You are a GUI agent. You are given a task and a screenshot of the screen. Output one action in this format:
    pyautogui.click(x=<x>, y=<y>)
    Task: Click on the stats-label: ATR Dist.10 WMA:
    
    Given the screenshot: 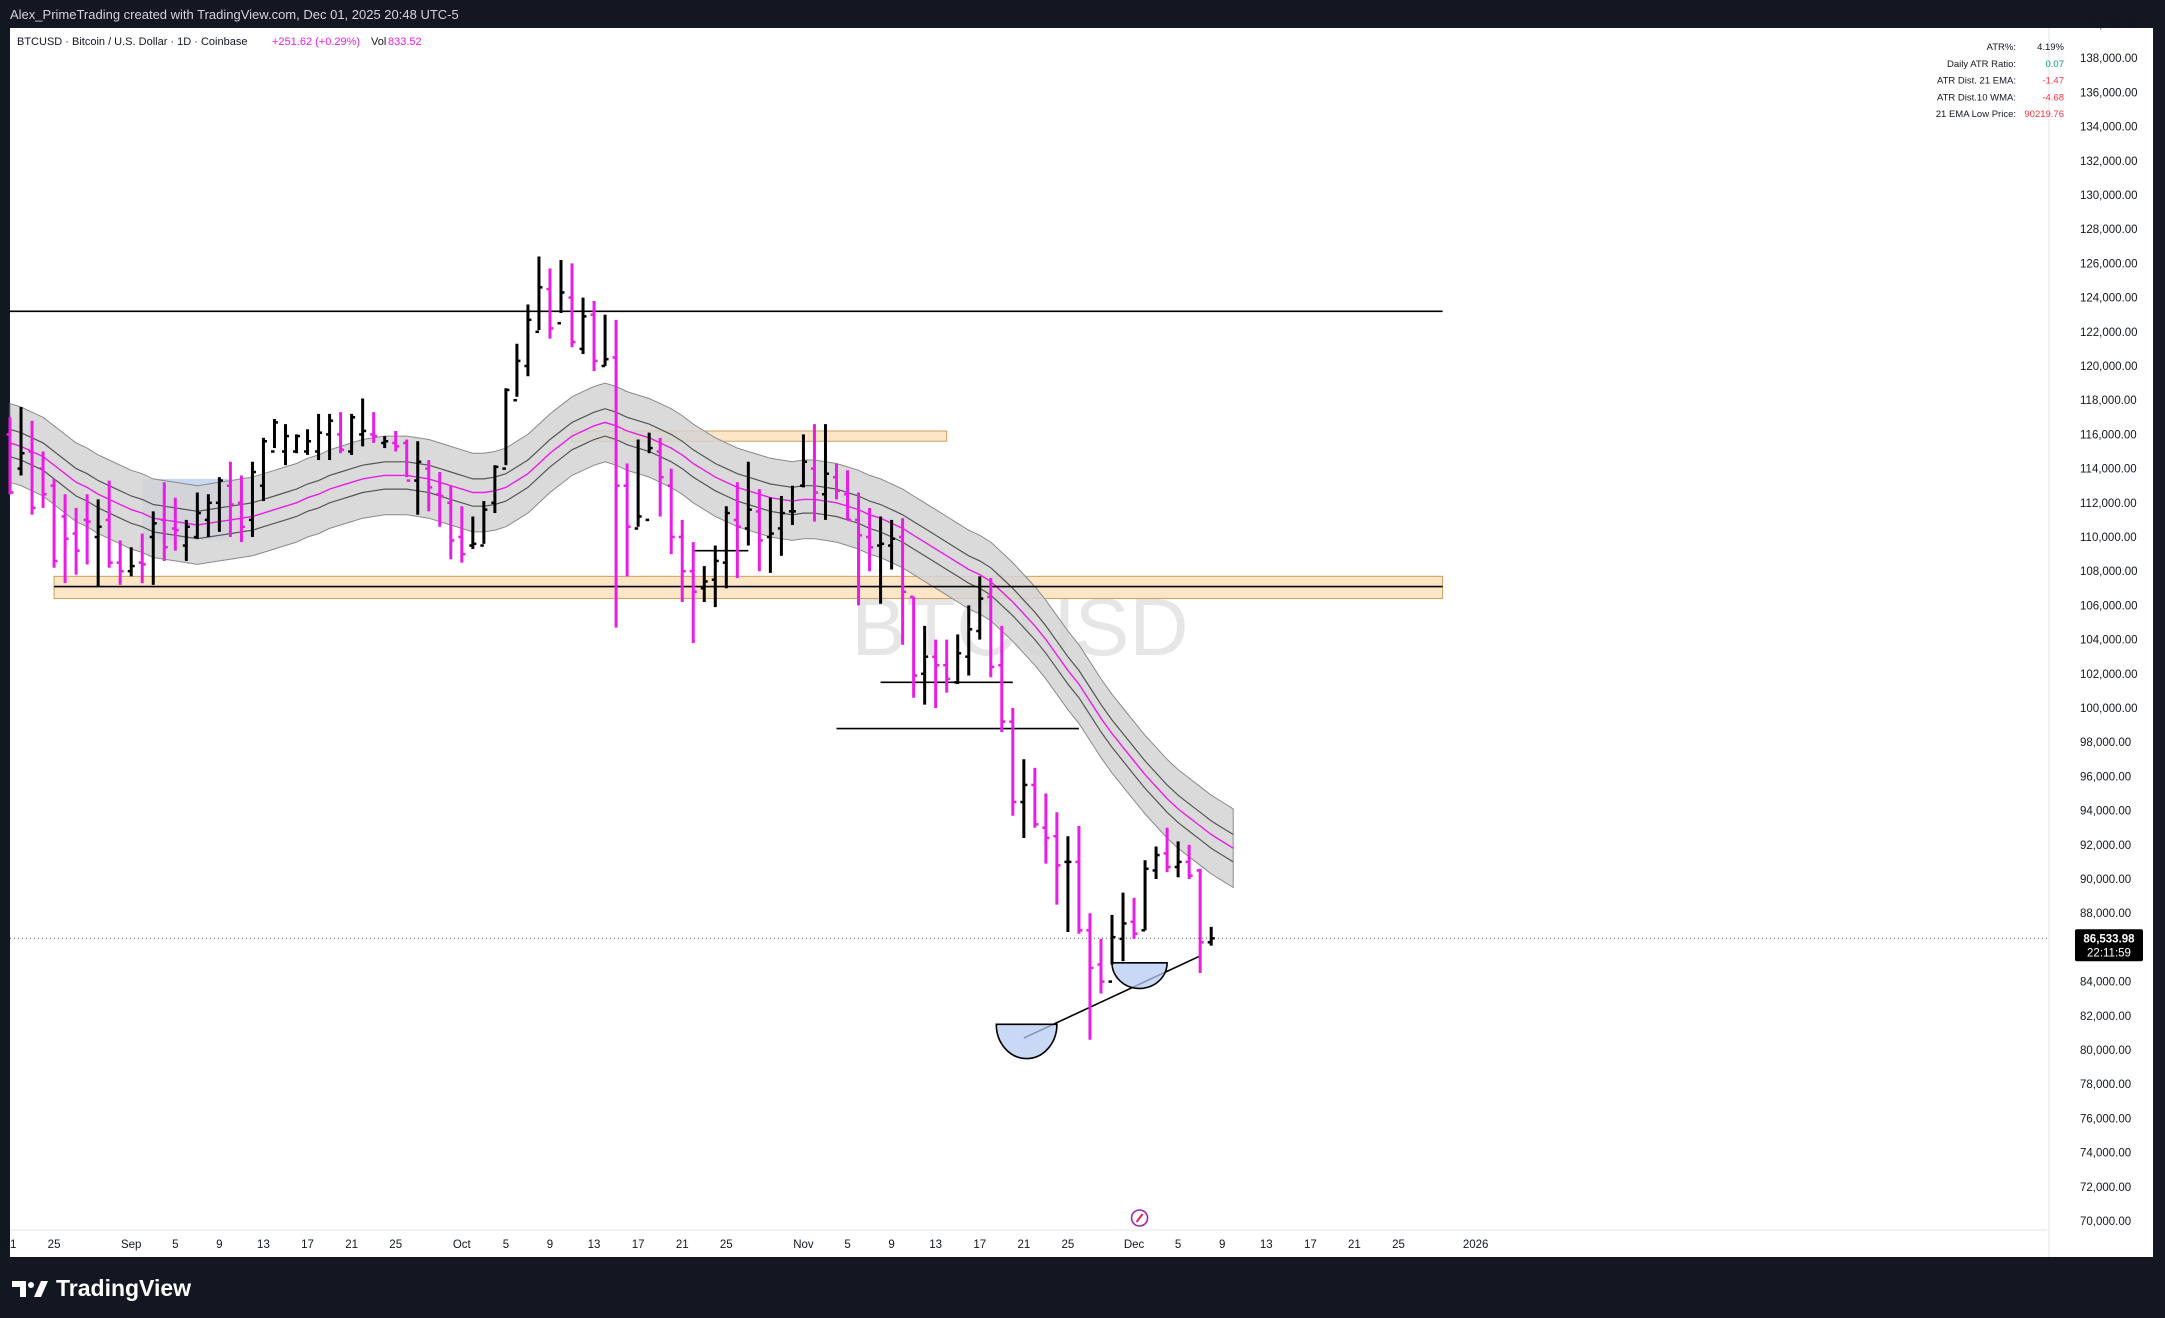 What is the action you would take?
    pyautogui.click(x=1976, y=97)
    